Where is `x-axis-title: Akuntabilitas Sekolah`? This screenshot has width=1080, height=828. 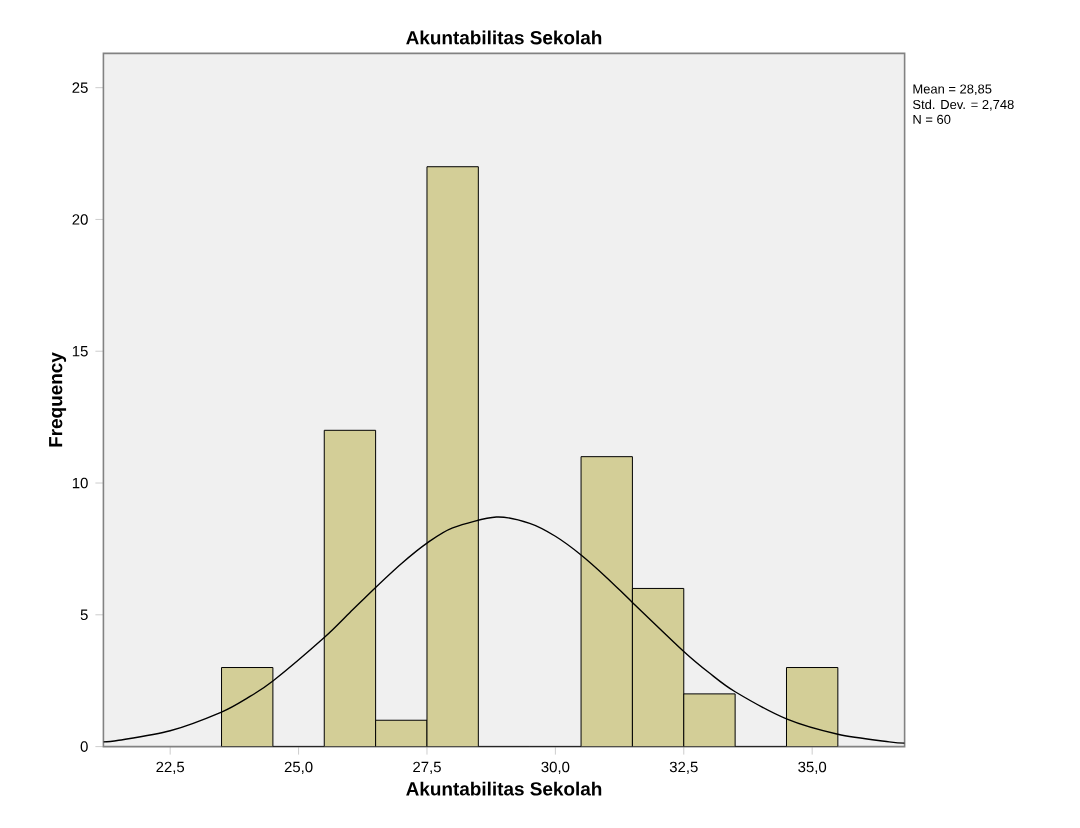 x-axis-title: Akuntabilitas Sekolah is located at coordinates (504, 788).